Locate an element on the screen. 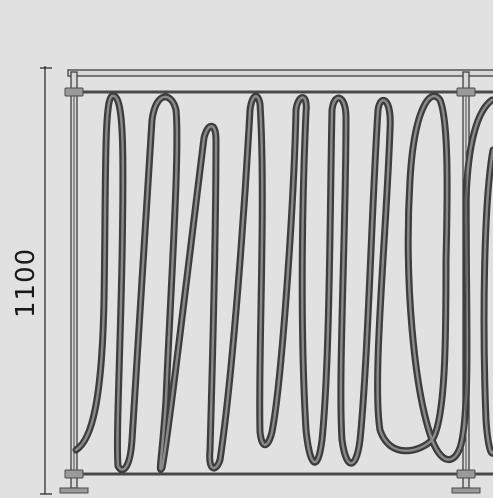 The width and height of the screenshot is (493, 498). left-post-upper-bracket is located at coordinates (74, 92).